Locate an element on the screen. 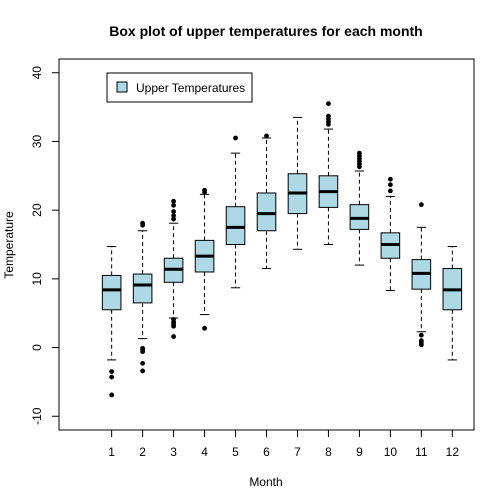  y-tick-label: 40 is located at coordinates (37, 73).